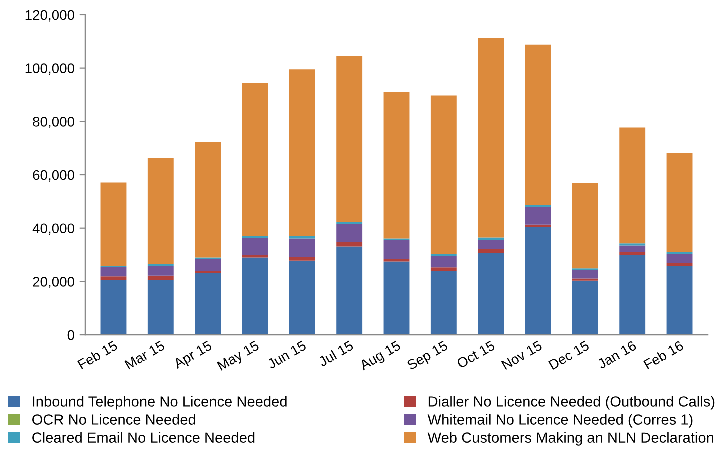 The image size is (724, 454). Describe the element at coordinates (97, 355) in the screenshot. I see `x-tick-label: Feb 15` at that location.